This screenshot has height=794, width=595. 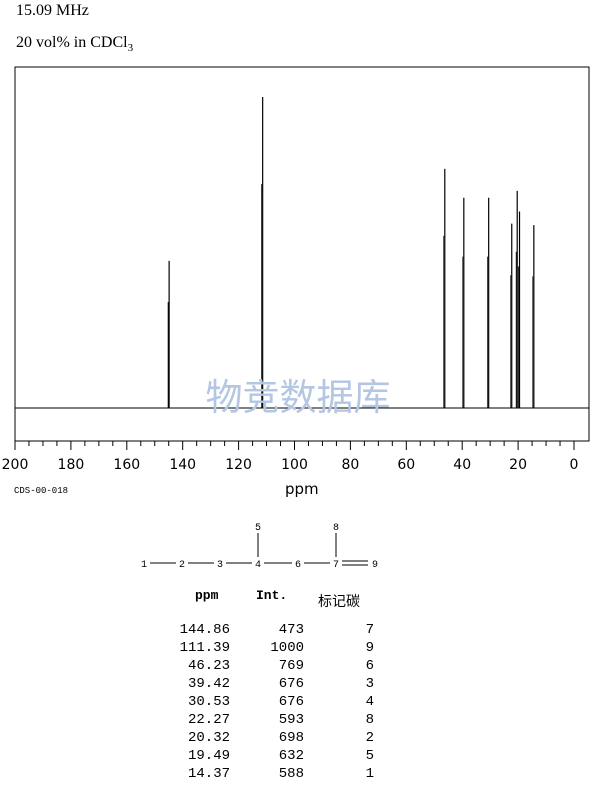 I want to click on table-row: 20.32 698 2, so click(x=275, y=739).